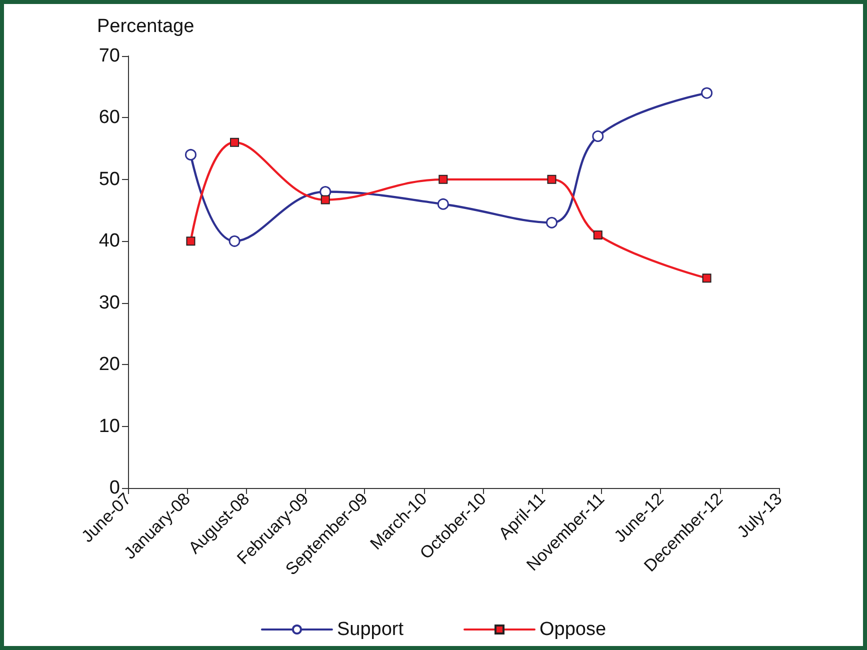 The width and height of the screenshot is (867, 650). What do you see at coordinates (109, 241) in the screenshot?
I see `y-tick-label: 40` at bounding box center [109, 241].